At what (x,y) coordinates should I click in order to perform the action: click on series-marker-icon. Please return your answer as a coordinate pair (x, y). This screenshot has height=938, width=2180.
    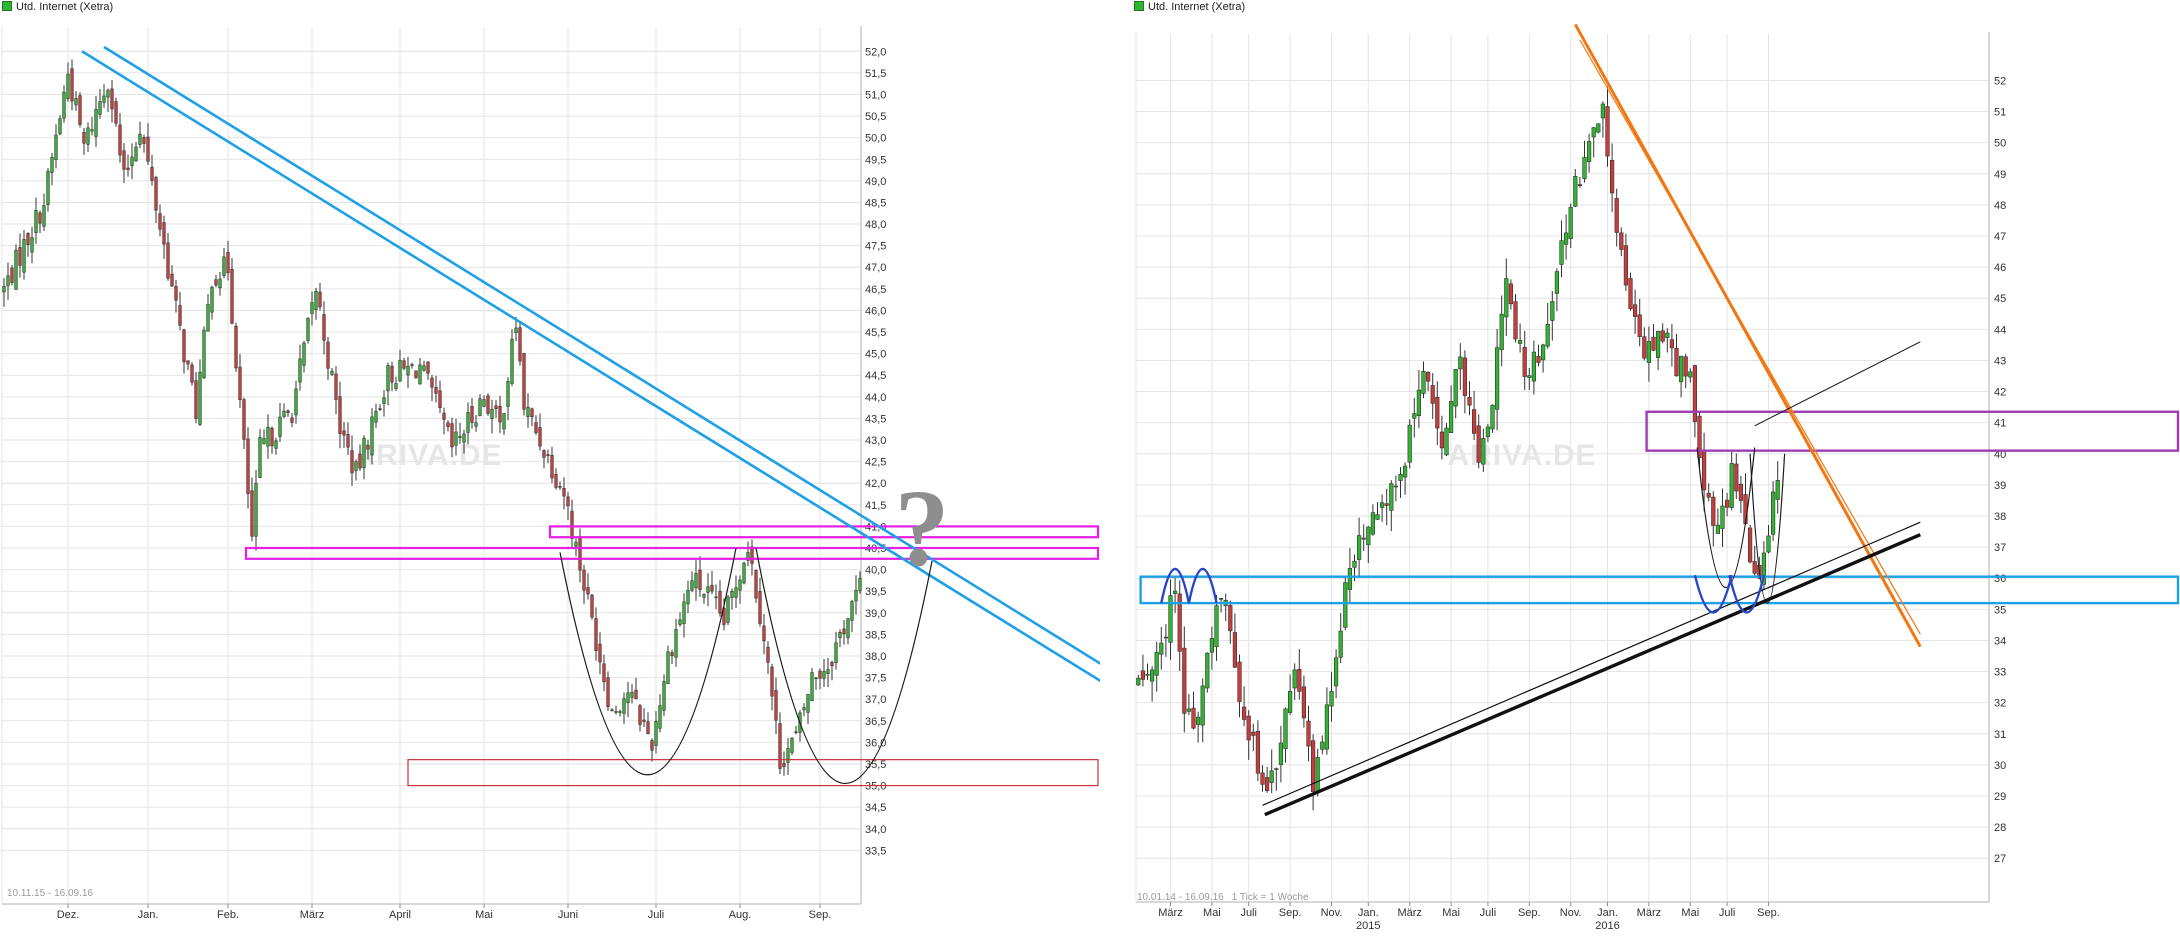
    Looking at the image, I should click on (1139, 6).